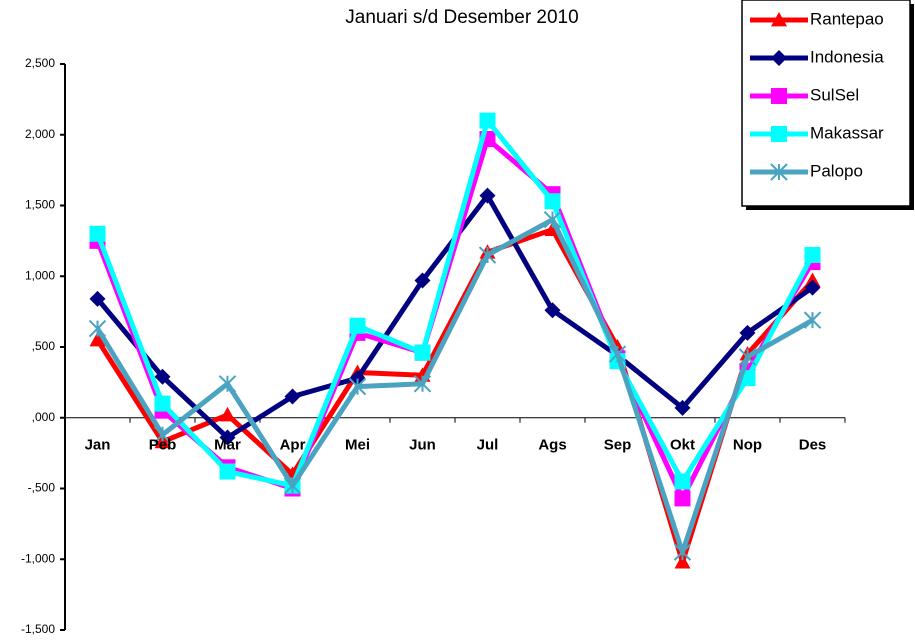 The image size is (915, 642). What do you see at coordinates (488, 445) in the screenshot?
I see `x-tick-label: Jul` at bounding box center [488, 445].